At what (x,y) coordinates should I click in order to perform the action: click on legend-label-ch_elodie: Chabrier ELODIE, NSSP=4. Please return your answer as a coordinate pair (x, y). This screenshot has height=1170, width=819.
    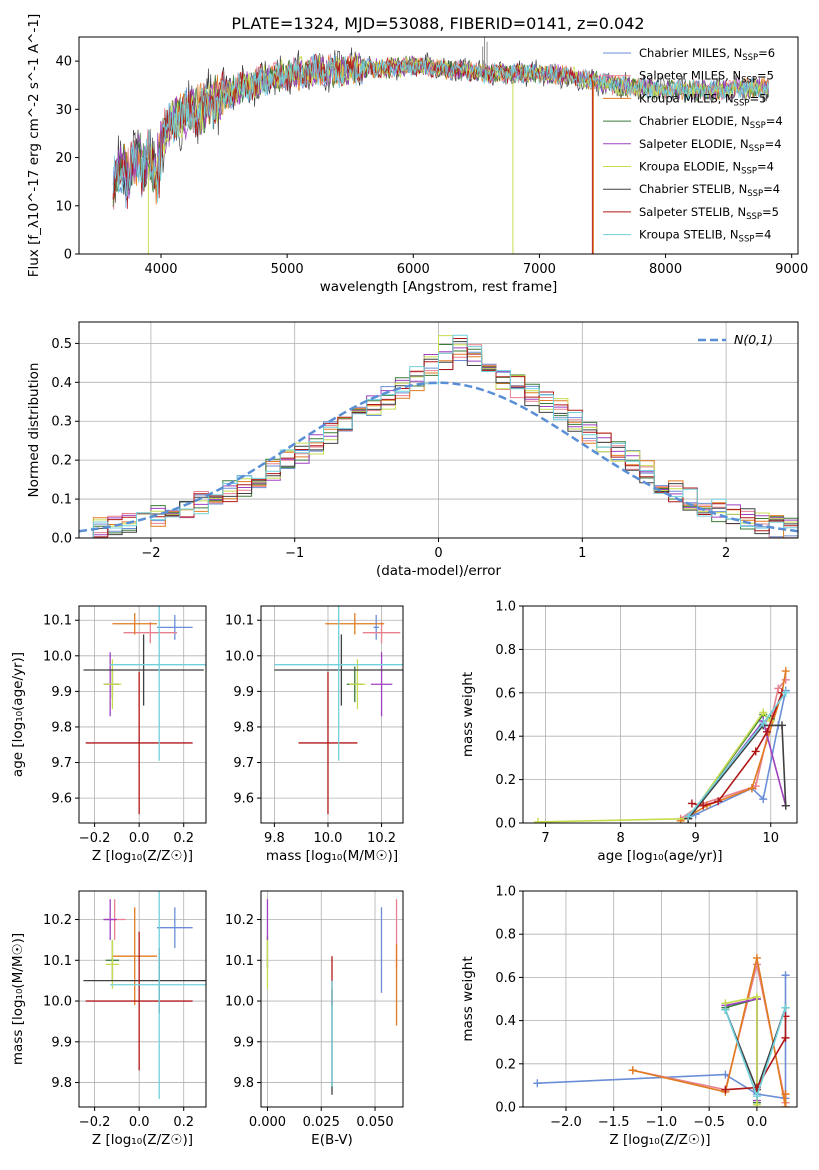
    Looking at the image, I should click on (711, 122).